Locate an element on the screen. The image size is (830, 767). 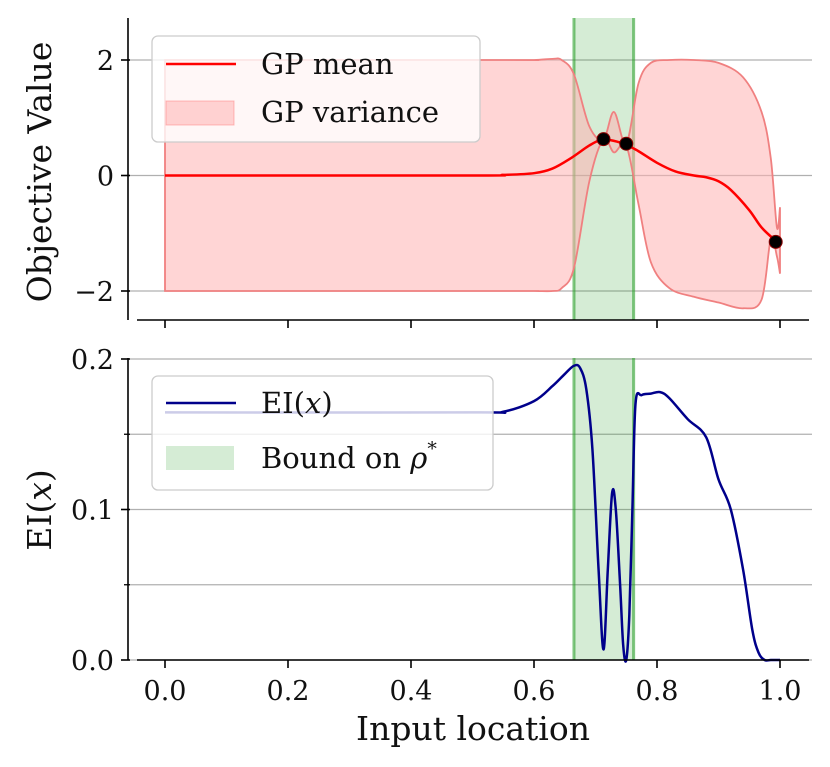
bottom-x-tick-label: 0.2 is located at coordinates (288, 691).